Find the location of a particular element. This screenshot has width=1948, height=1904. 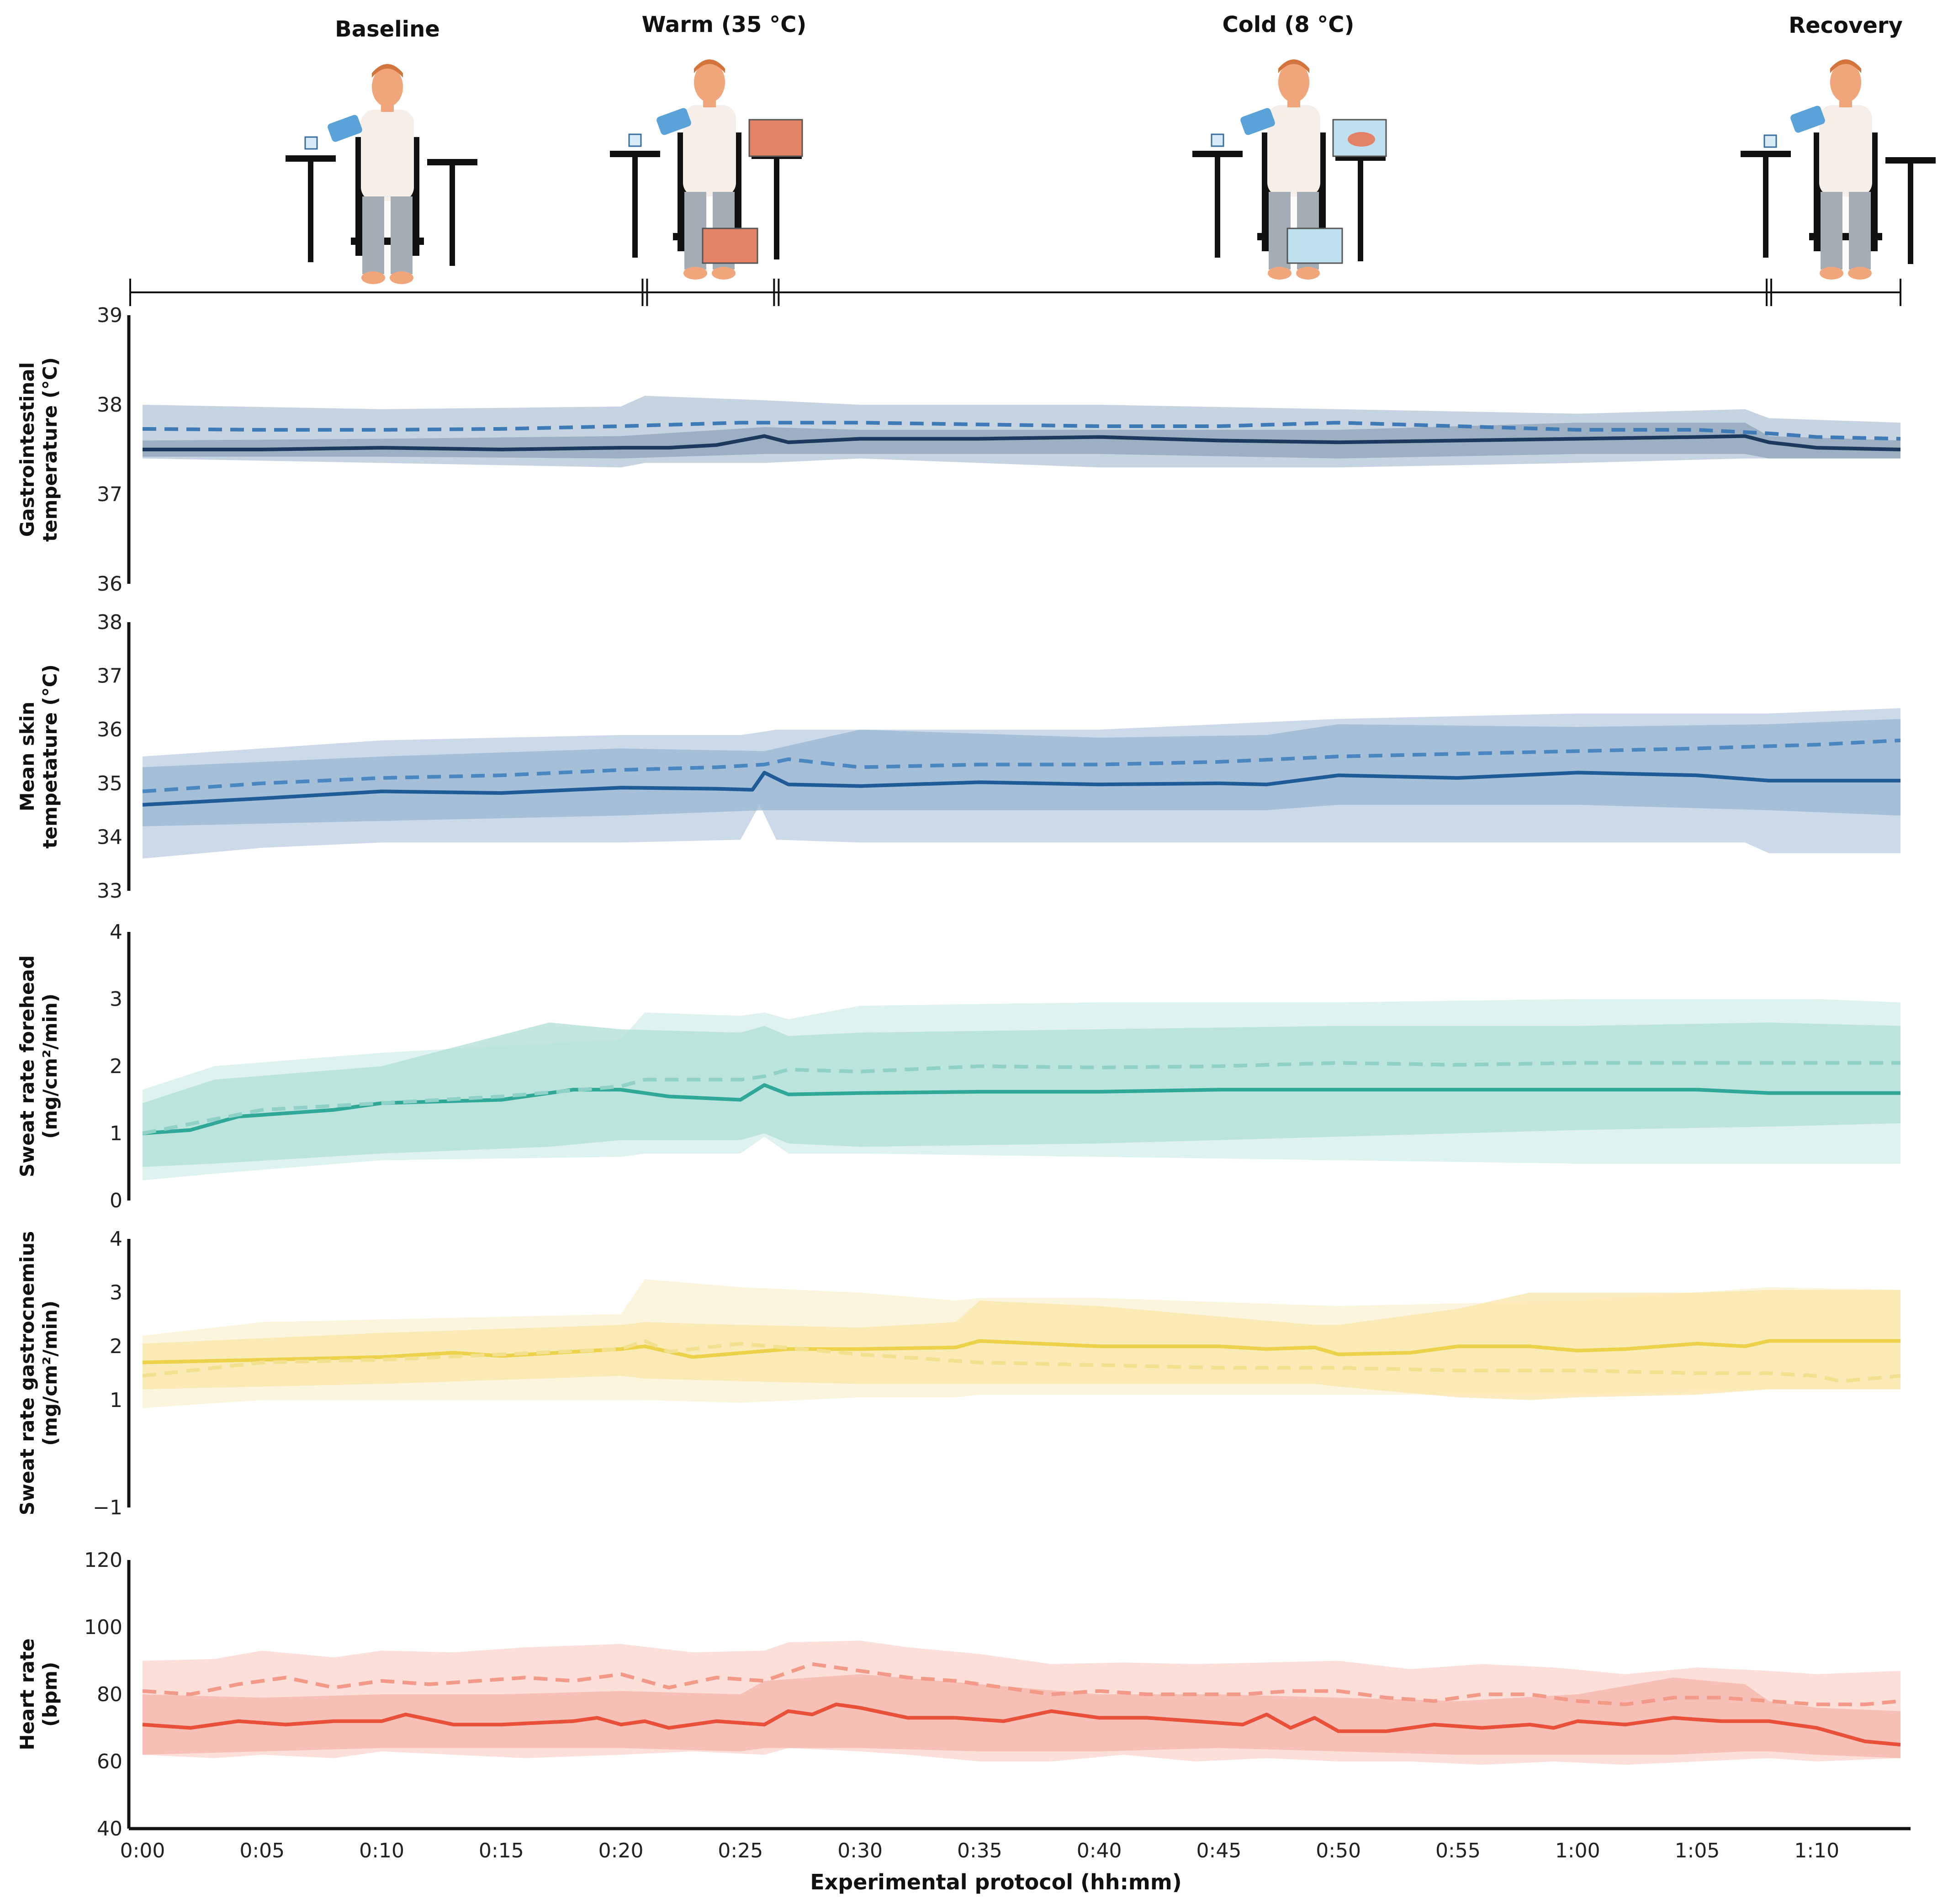

illustration-recovery is located at coordinates (1838, 170).